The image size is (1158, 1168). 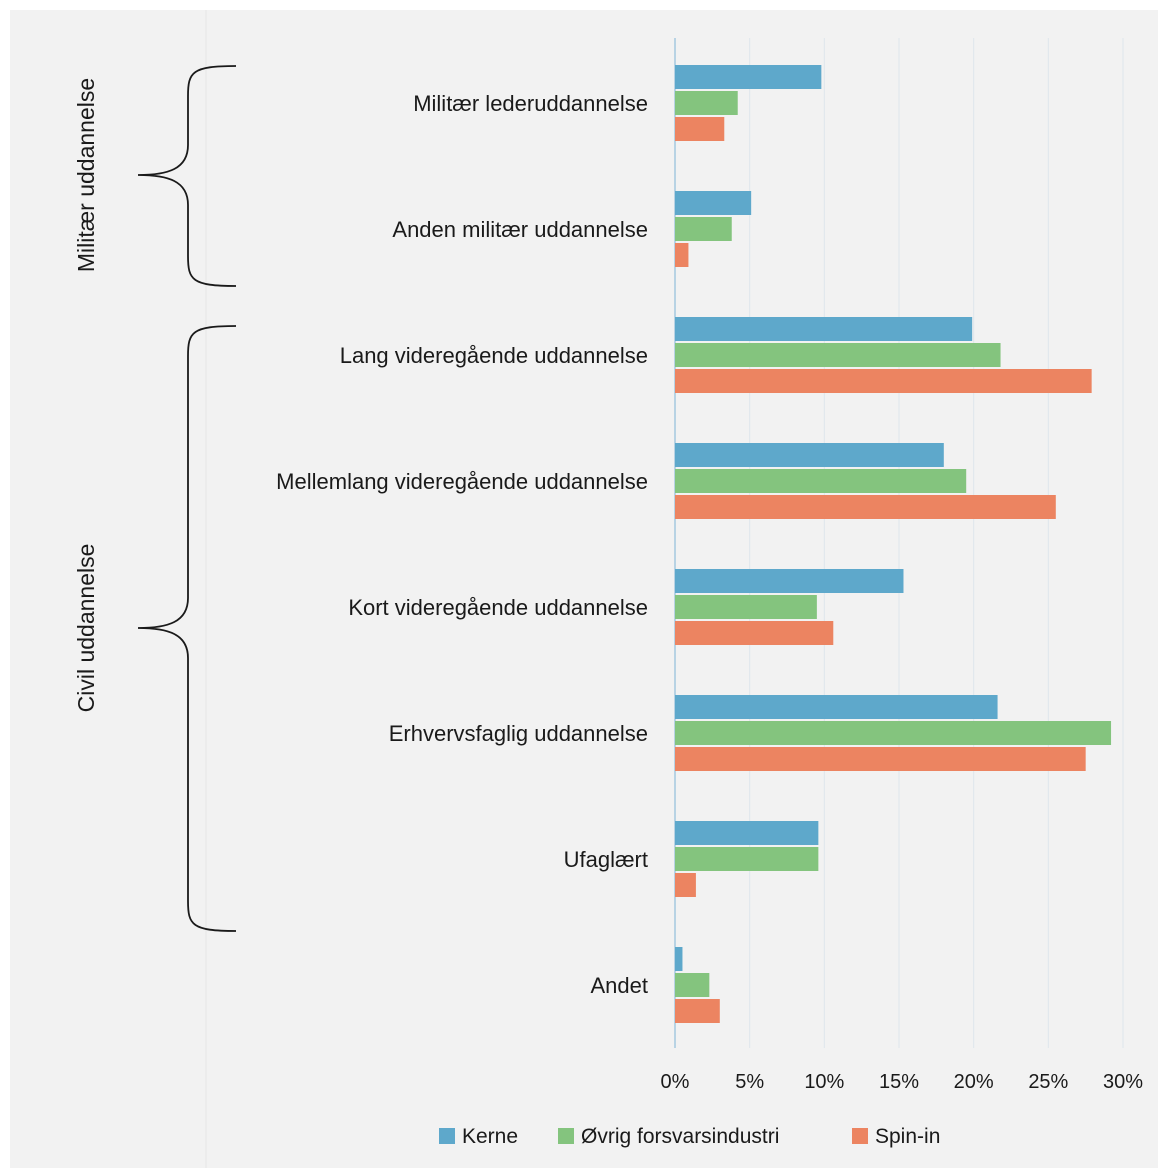 I want to click on legend-swatch-kerne, so click(x=447, y=1136).